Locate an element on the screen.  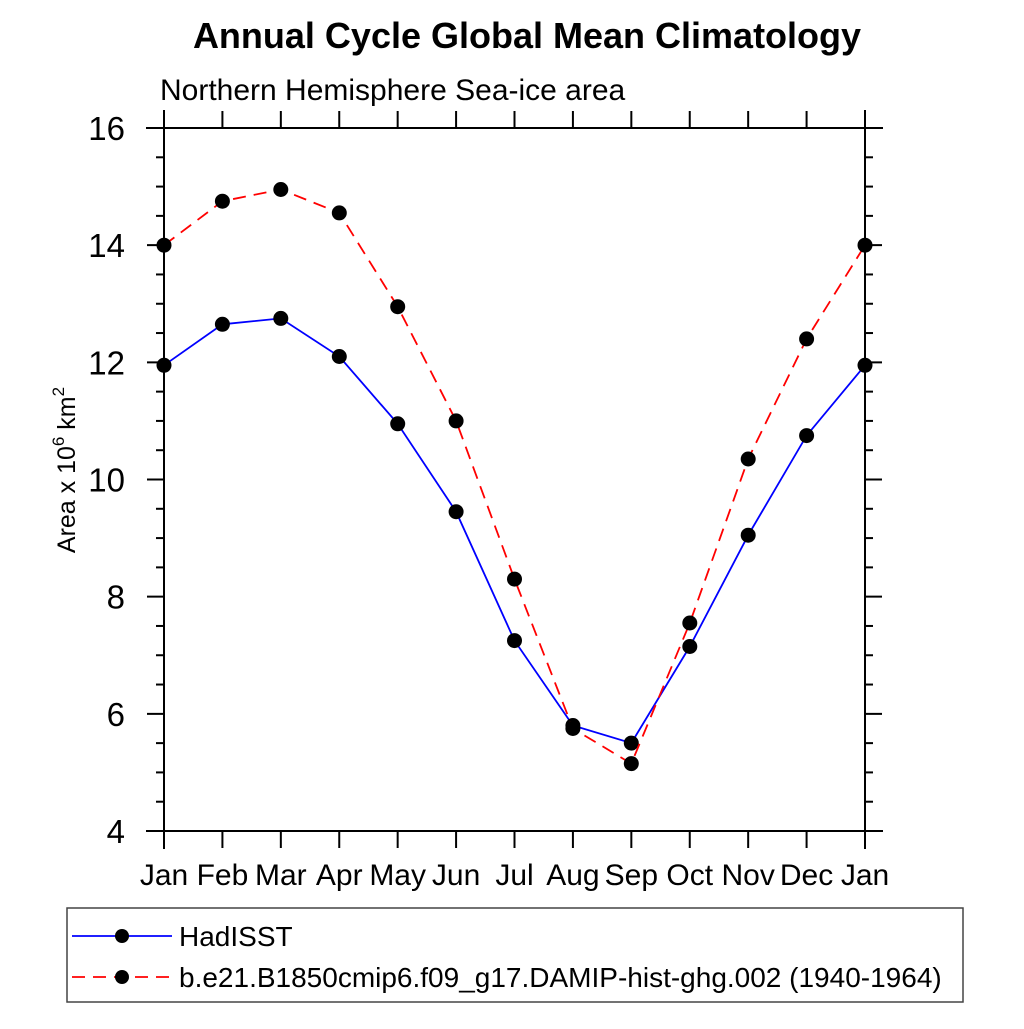
chart-subtitle: Northern Hemisphere Sea-ice area is located at coordinates (393, 90).